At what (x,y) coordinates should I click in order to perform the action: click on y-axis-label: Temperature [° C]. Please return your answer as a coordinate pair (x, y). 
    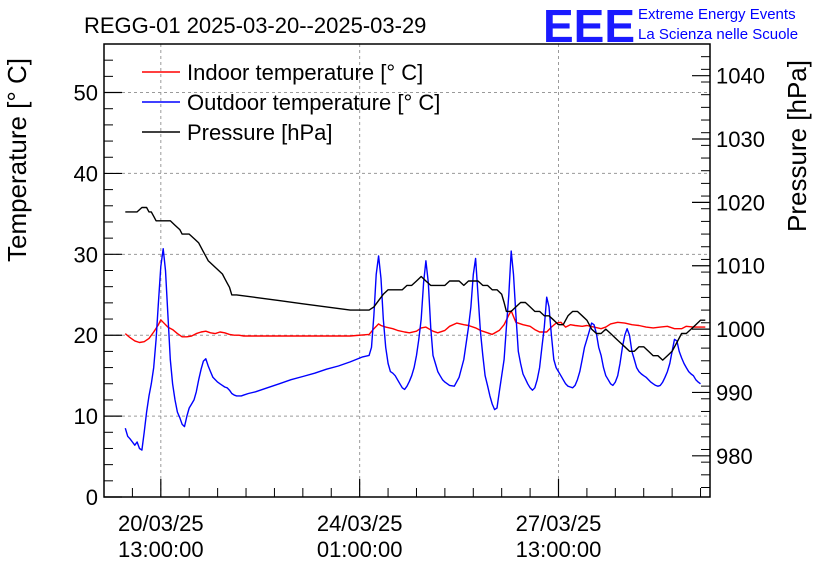
    Looking at the image, I should click on (17, 160).